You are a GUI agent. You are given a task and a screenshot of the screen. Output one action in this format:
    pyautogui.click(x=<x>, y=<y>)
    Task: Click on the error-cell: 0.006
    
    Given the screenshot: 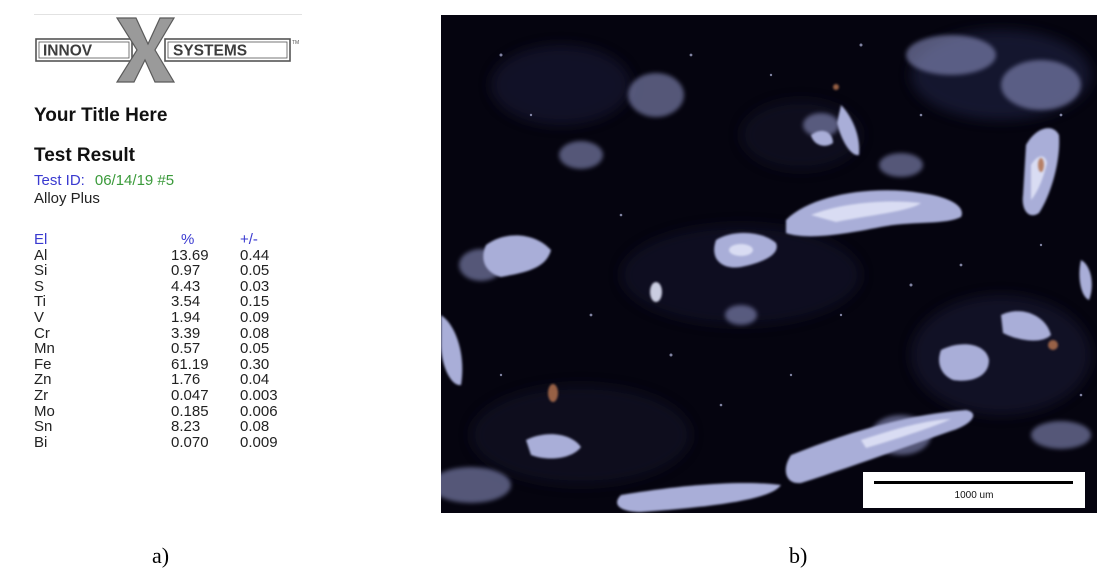 What is the action you would take?
    pyautogui.click(x=259, y=411)
    